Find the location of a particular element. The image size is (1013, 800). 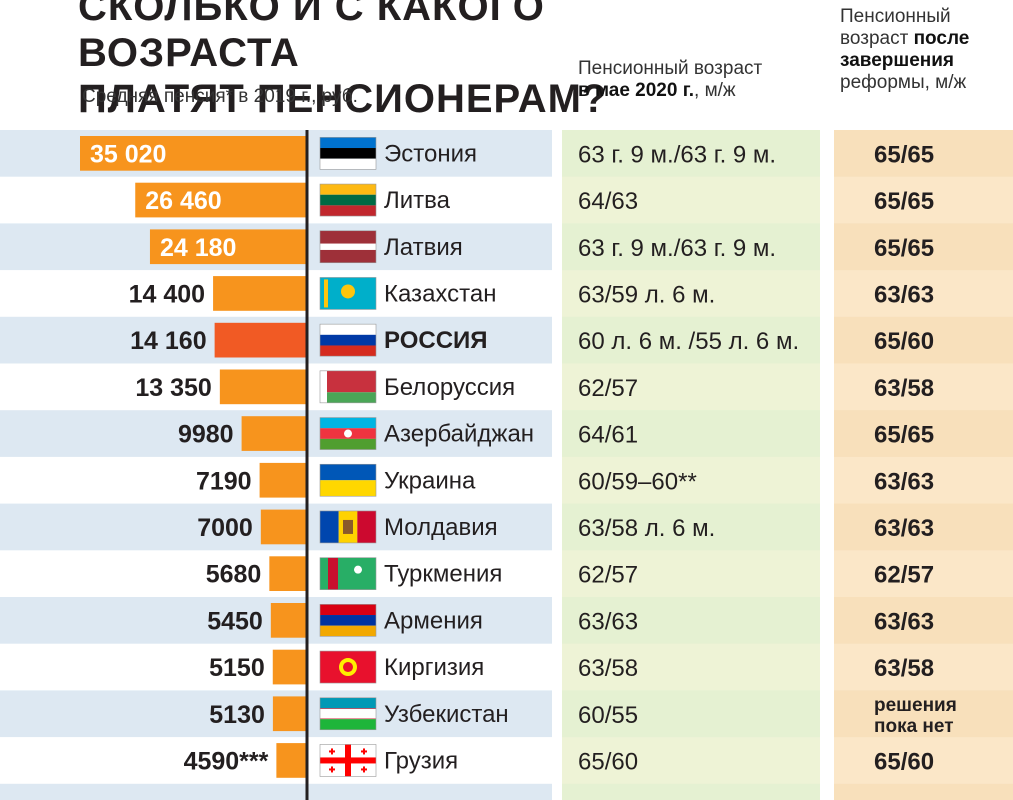

category-label: Белоруссия is located at coordinates (449, 387).